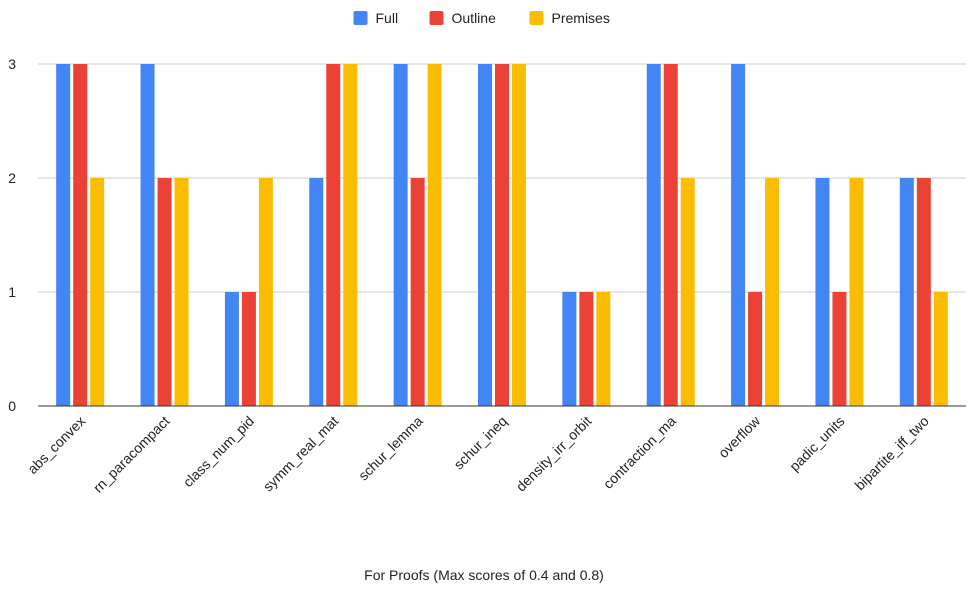 This screenshot has width=969, height=594. What do you see at coordinates (181, 292) in the screenshot?
I see `bar-premises-rn-paracompact` at bounding box center [181, 292].